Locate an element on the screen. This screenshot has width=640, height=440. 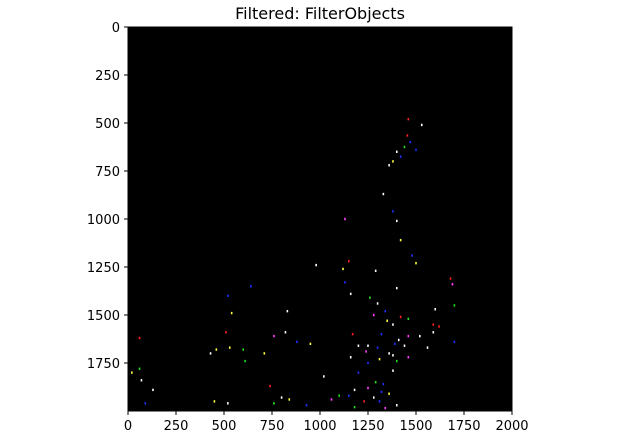
y-axis: 0 250 500 750 1000 1250 1500 1750 is located at coordinates (107, 196).